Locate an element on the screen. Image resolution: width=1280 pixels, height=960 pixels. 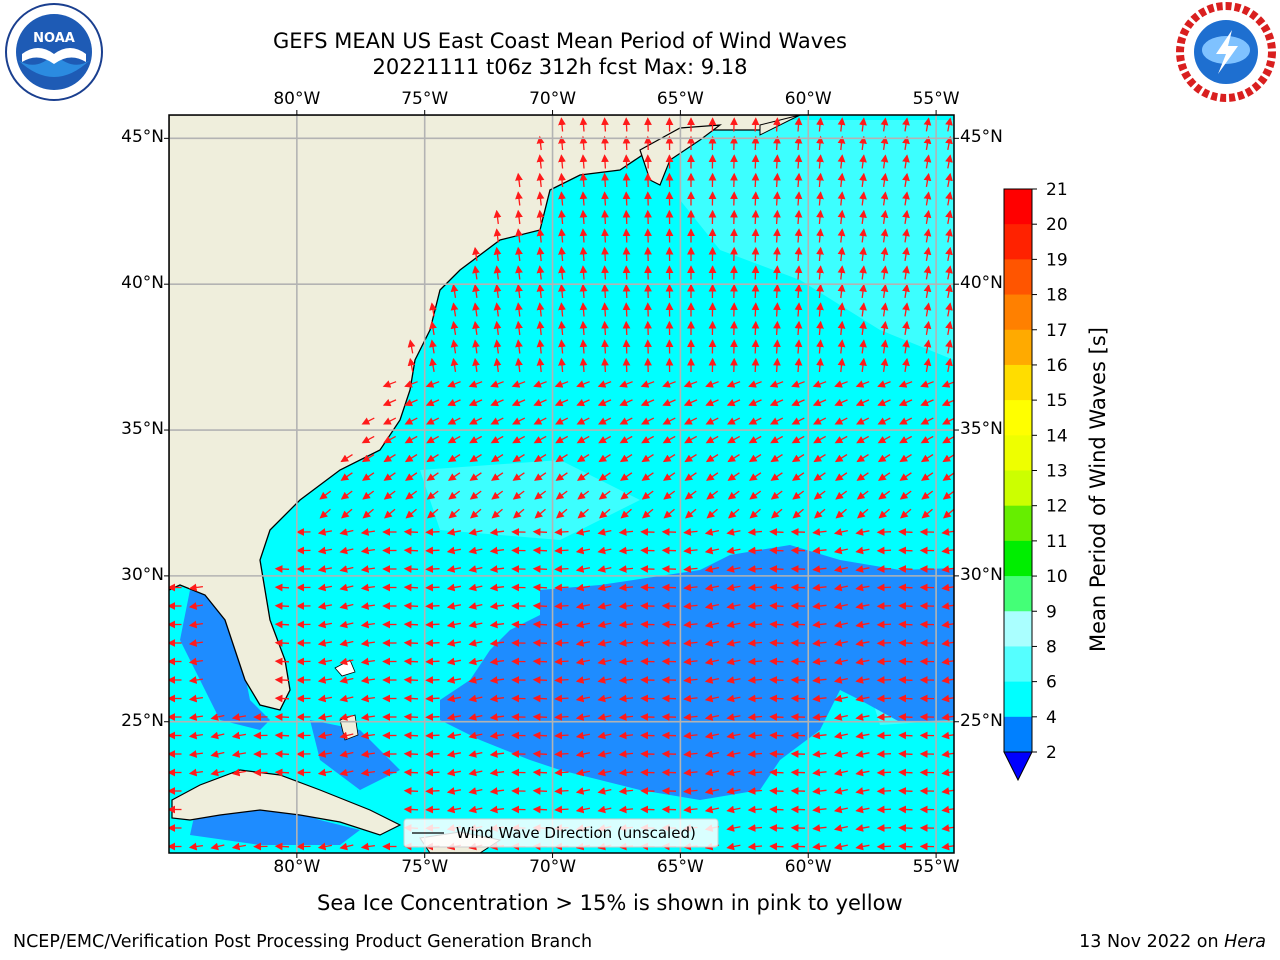
lat-label-right: 35°N is located at coordinates (981, 429).